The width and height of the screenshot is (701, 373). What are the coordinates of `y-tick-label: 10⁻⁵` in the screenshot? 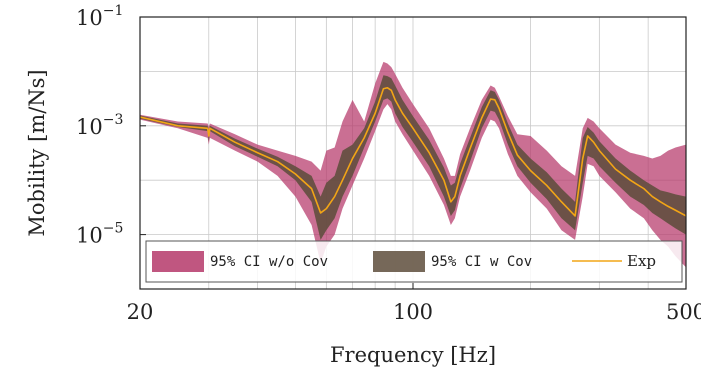 It's located at (99, 234).